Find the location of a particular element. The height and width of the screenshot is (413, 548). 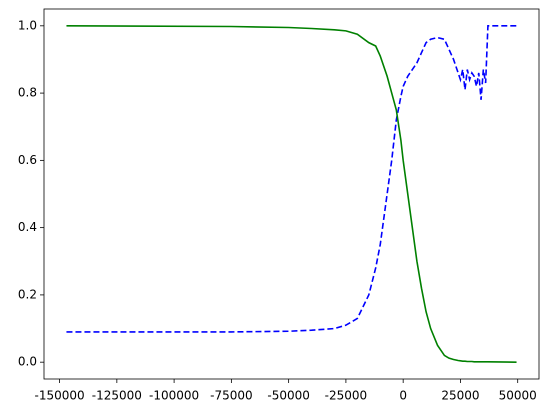

y-tick-label: 0.8 is located at coordinates (27, 93).